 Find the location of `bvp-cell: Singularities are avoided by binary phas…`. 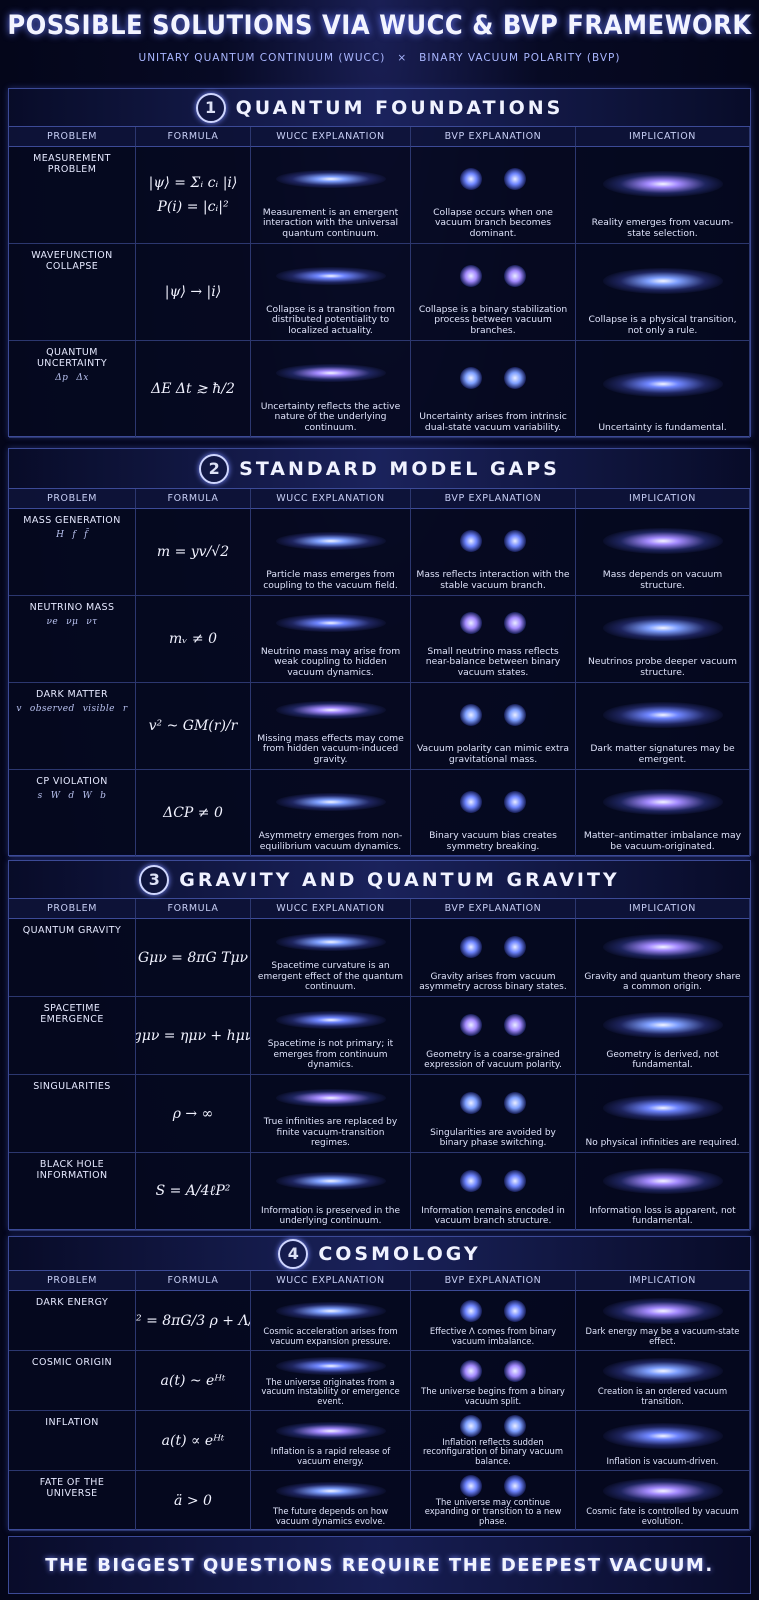

bvp-cell: Singularities are avoided by binary phas… is located at coordinates (493, 1114).